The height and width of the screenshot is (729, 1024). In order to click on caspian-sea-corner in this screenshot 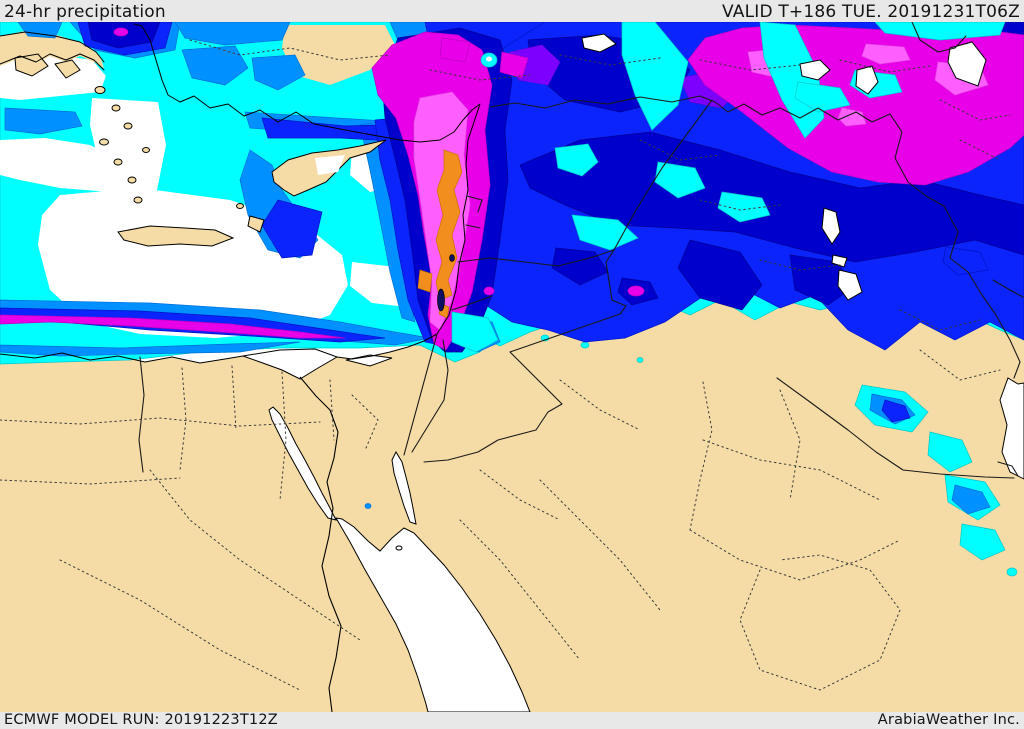, I will do `click(967, 64)`.